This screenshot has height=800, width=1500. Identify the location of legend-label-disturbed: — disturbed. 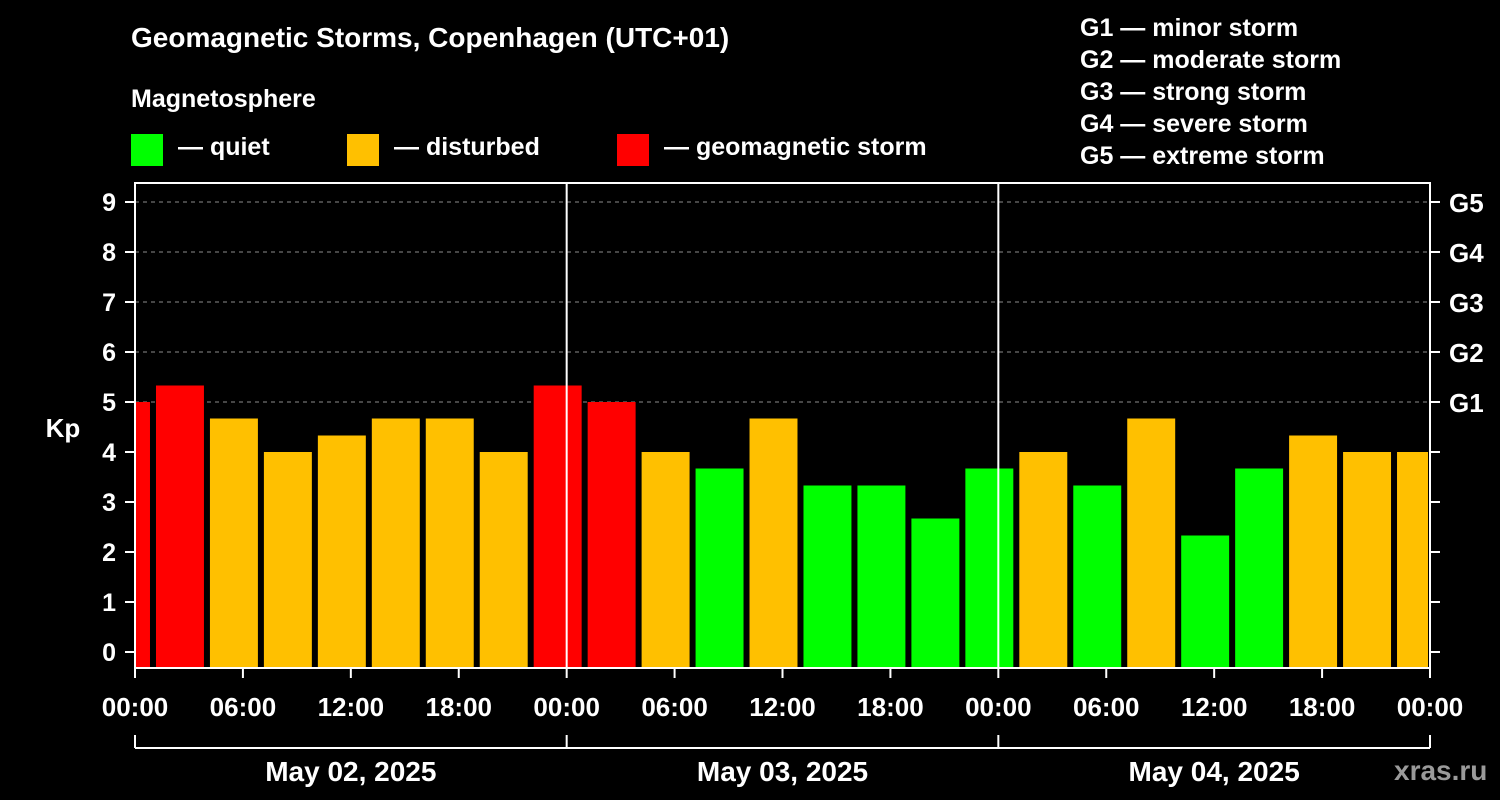
(467, 147).